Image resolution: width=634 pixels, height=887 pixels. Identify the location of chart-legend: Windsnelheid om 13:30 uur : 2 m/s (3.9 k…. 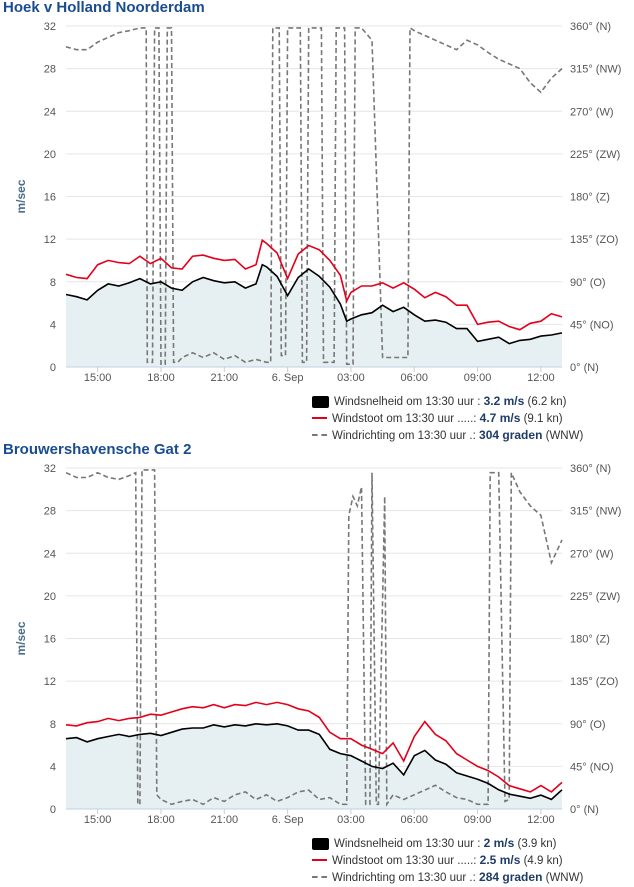
(447, 860).